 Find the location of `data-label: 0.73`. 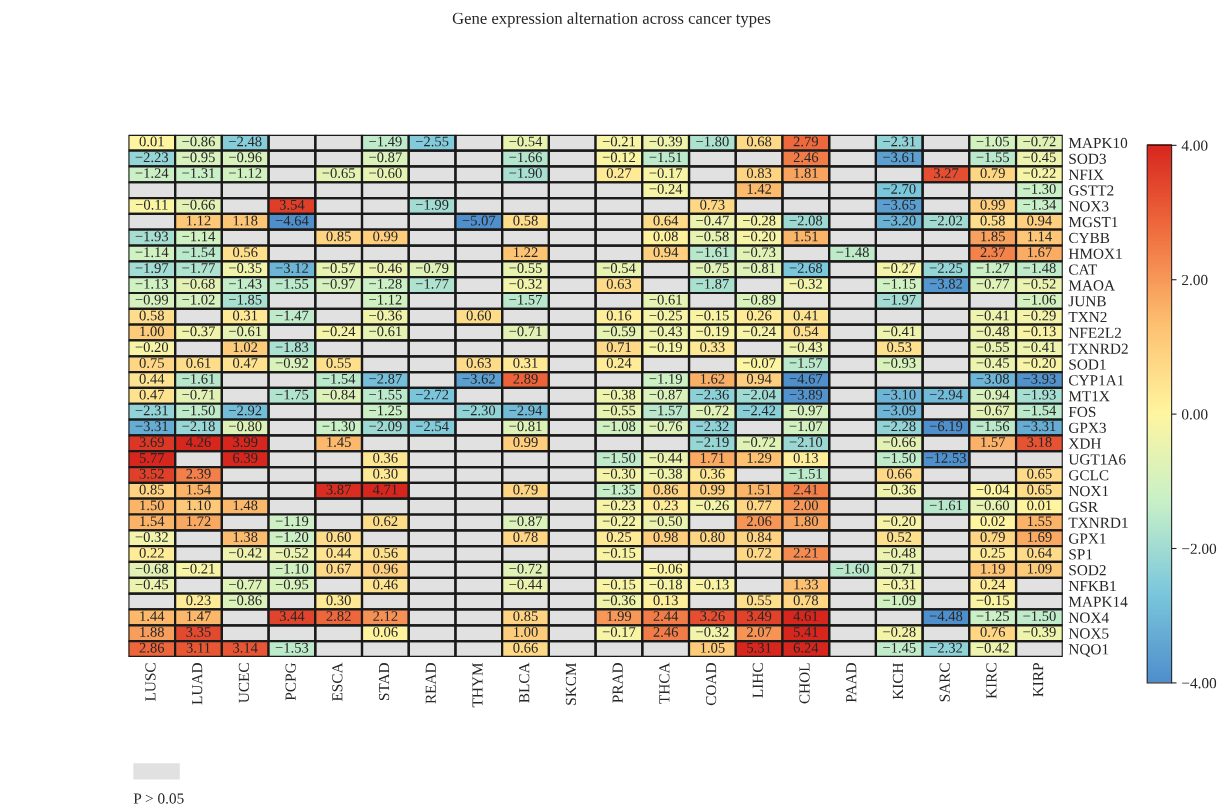

data-label: 0.73 is located at coordinates (712, 204).